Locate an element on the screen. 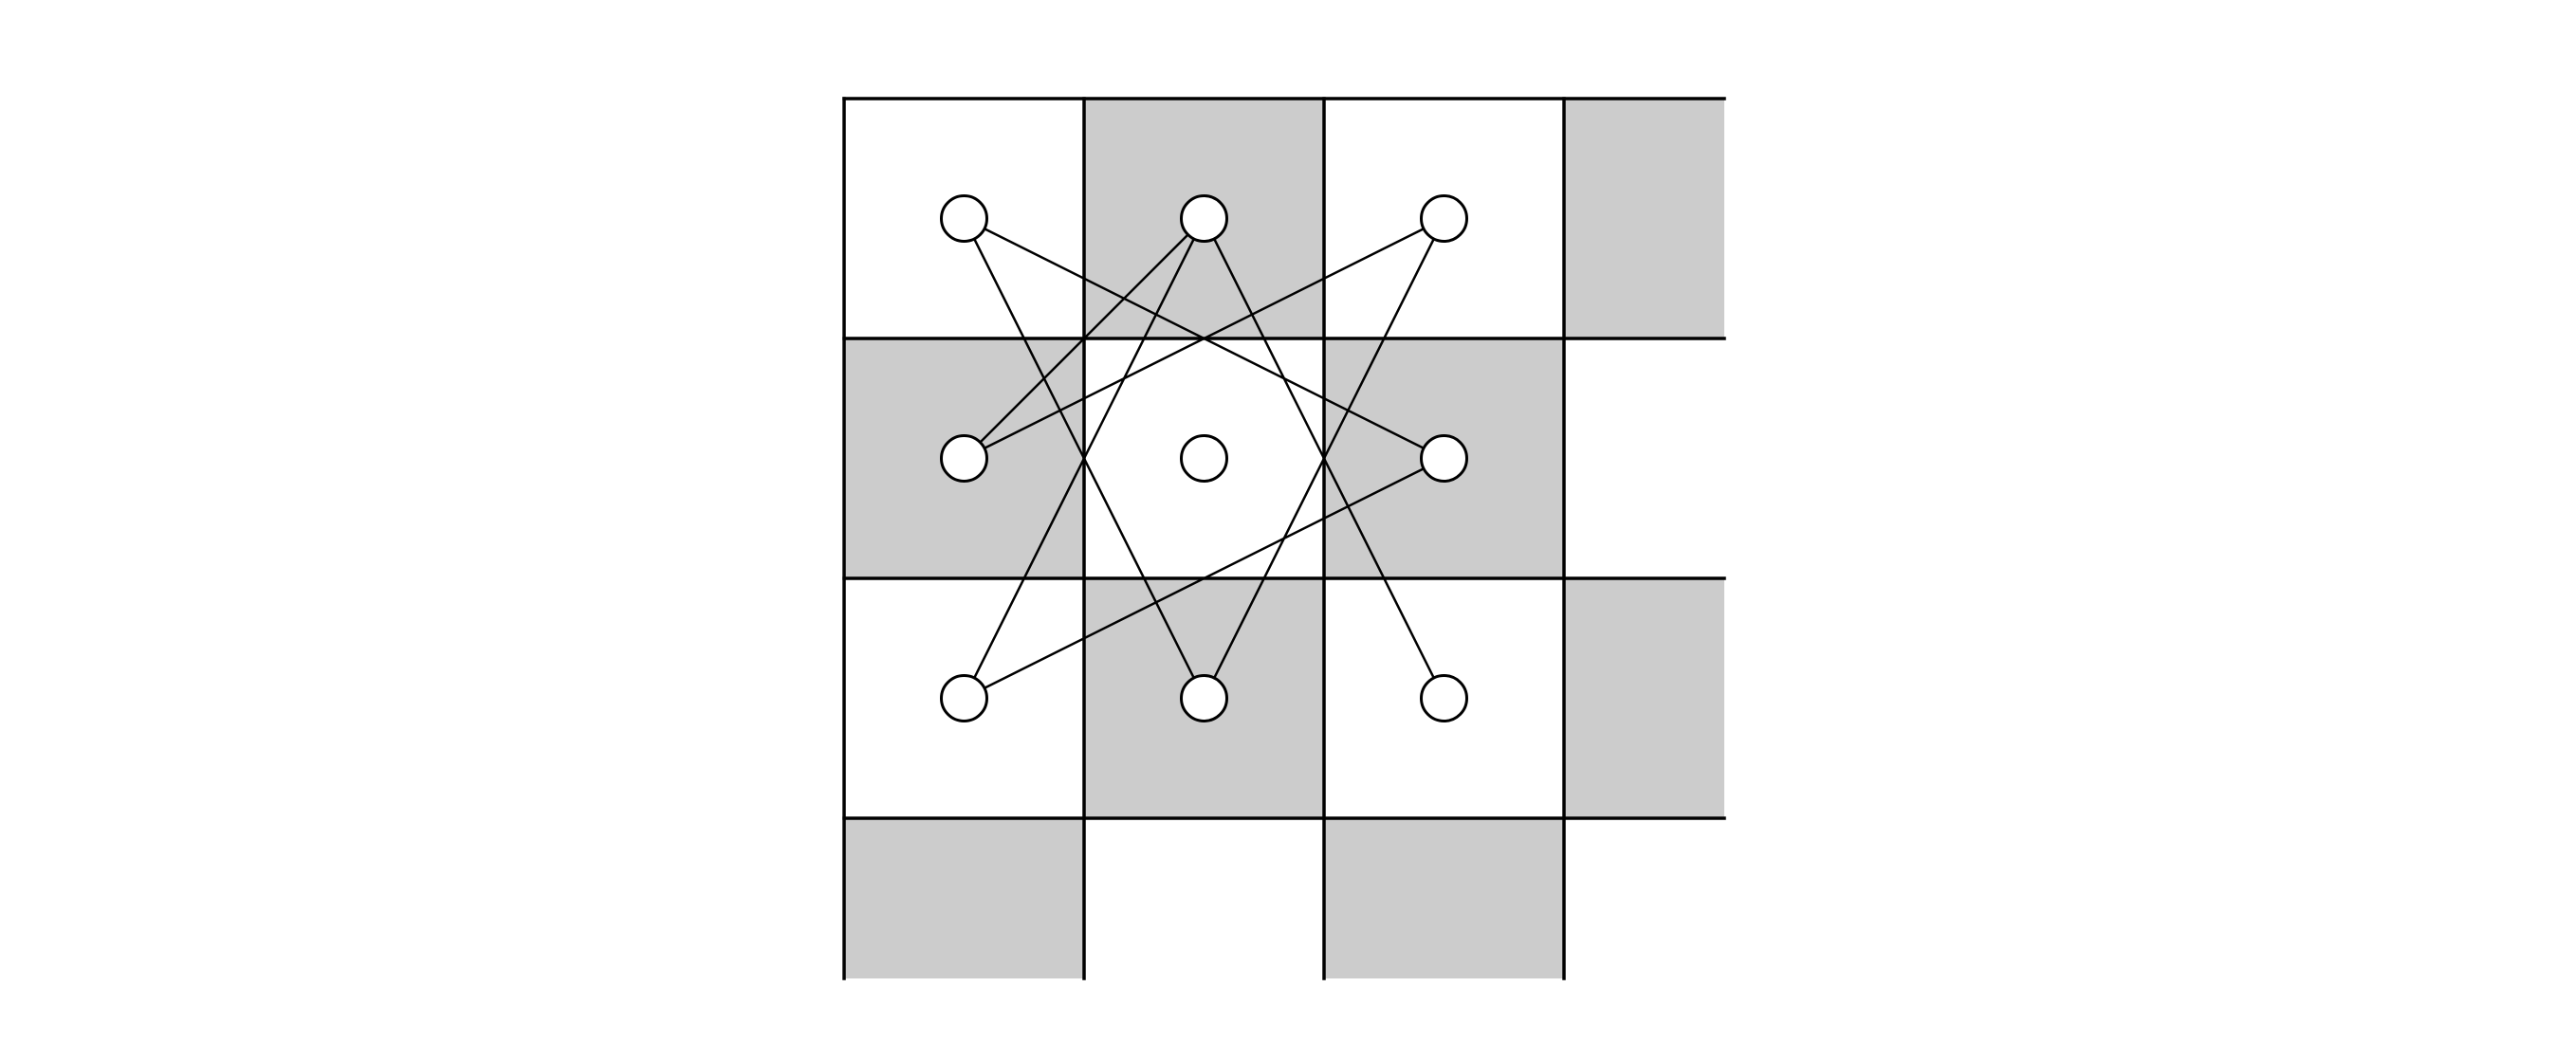 This screenshot has width=2576, height=1060. knight-move-edges is located at coordinates (1204, 458).